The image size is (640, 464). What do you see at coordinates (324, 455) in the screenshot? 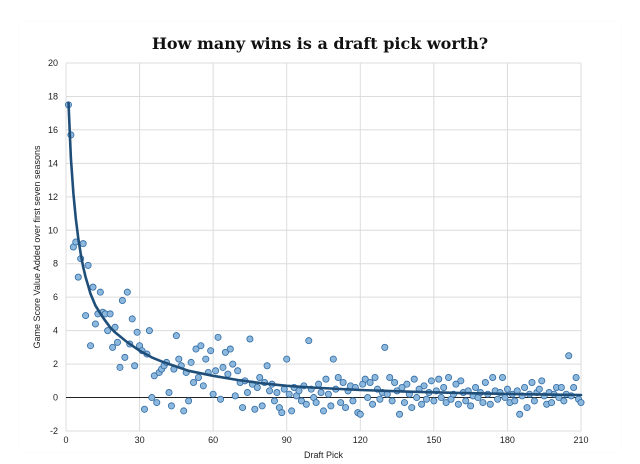
I see `x-axis-title: Draft Pick` at bounding box center [324, 455].